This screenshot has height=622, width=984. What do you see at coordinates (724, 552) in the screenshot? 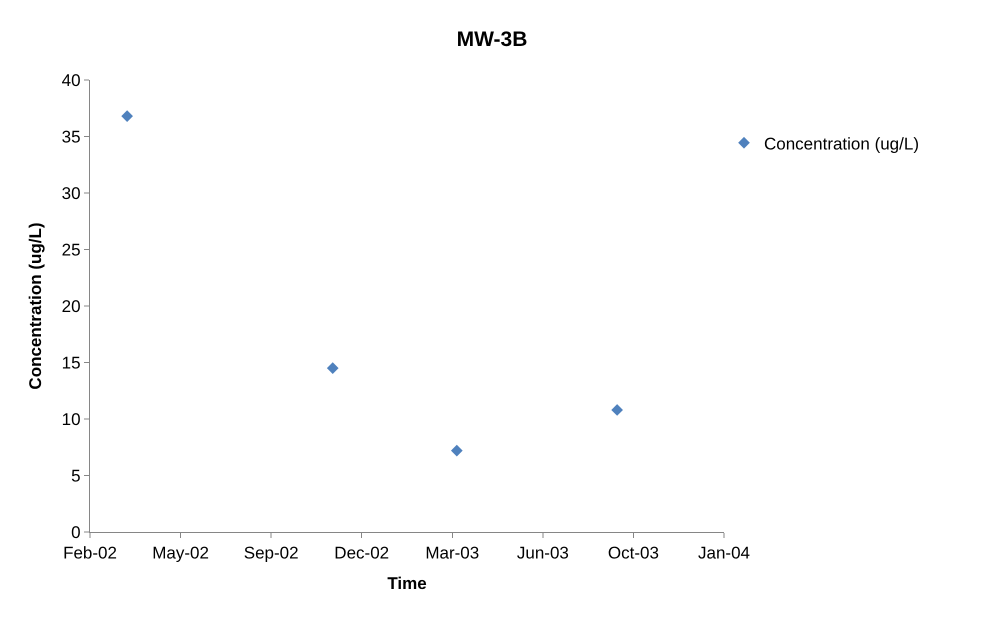
I see `x-tick-label: Jan-04` at bounding box center [724, 552].